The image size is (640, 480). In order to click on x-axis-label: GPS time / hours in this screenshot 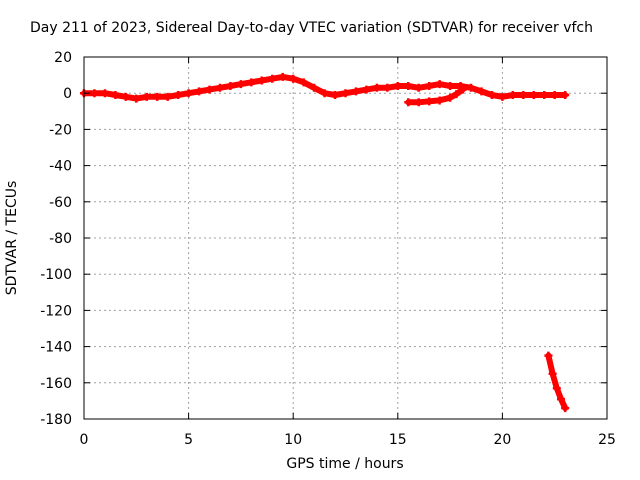, I will do `click(345, 464)`.